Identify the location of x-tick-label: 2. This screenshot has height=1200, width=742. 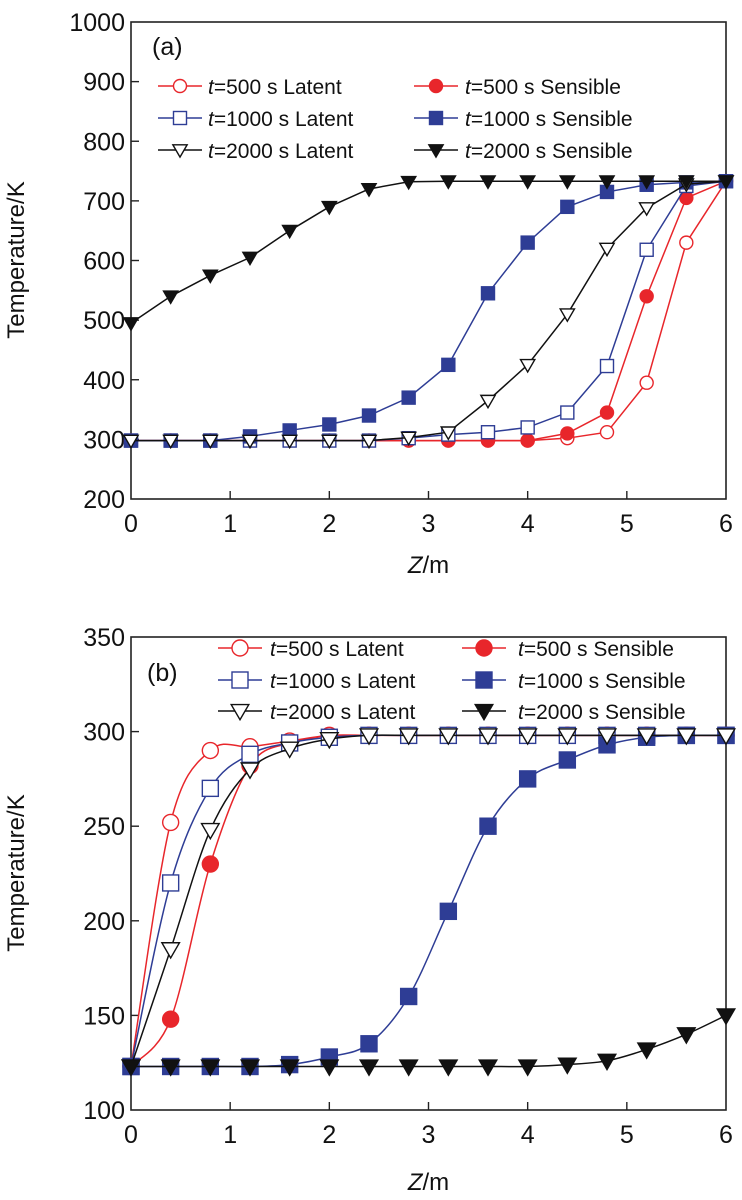
(329, 1135).